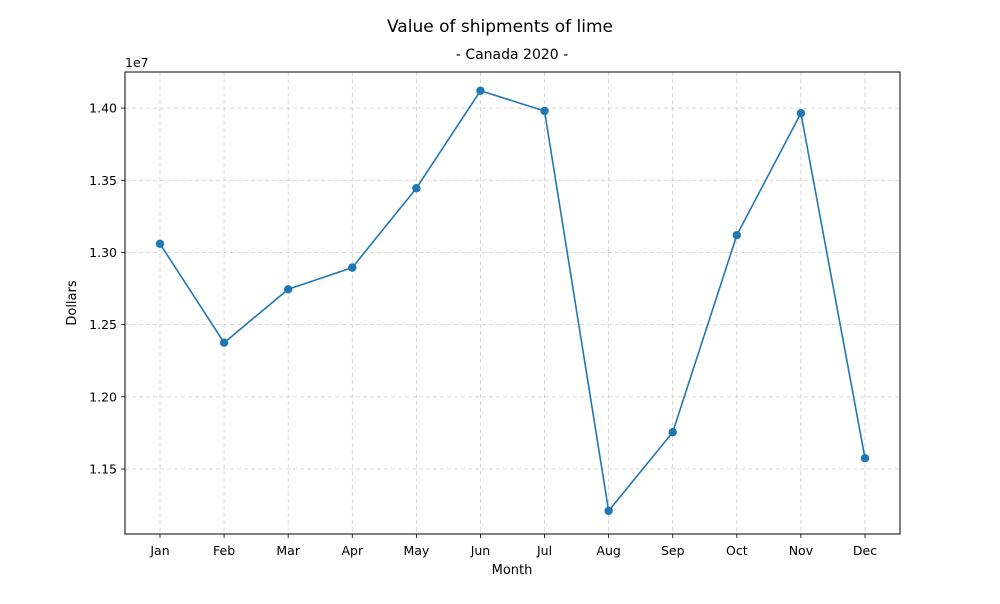 The image size is (1000, 604). Describe the element at coordinates (159, 550) in the screenshot. I see `x-tick-label: Jan` at that location.